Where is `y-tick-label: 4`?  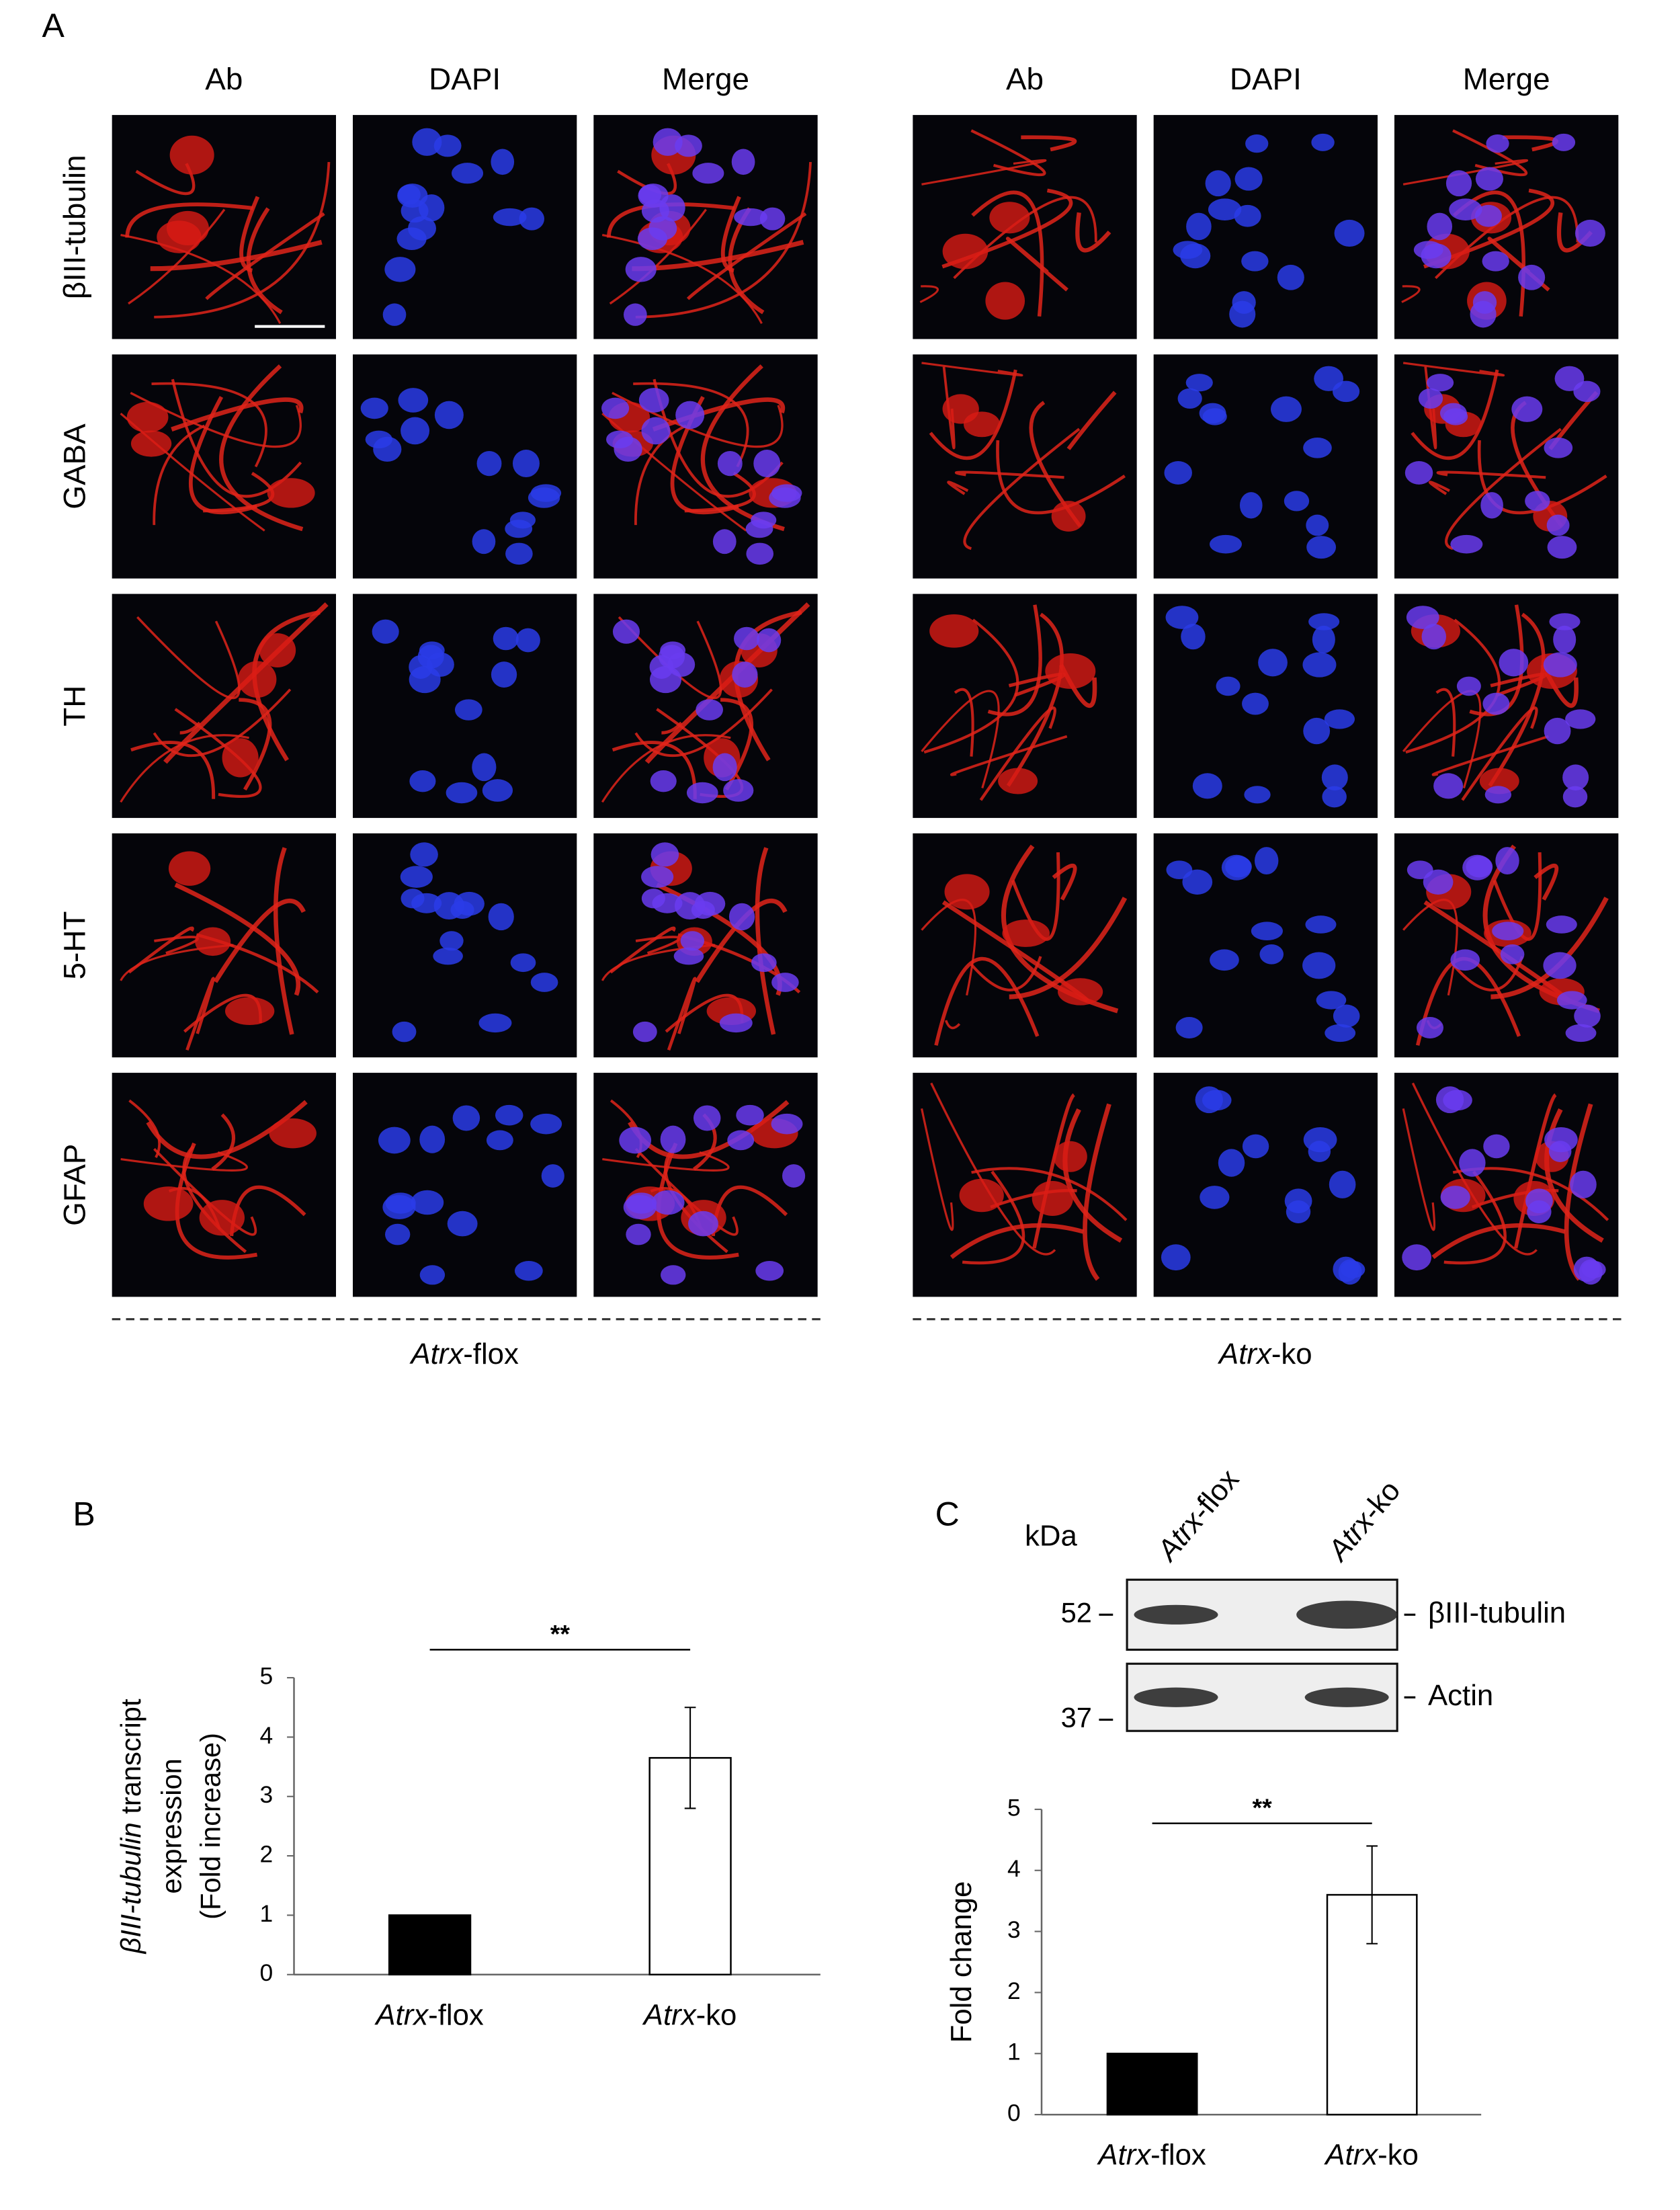
y-tick-label: 4 is located at coordinates (267, 1735).